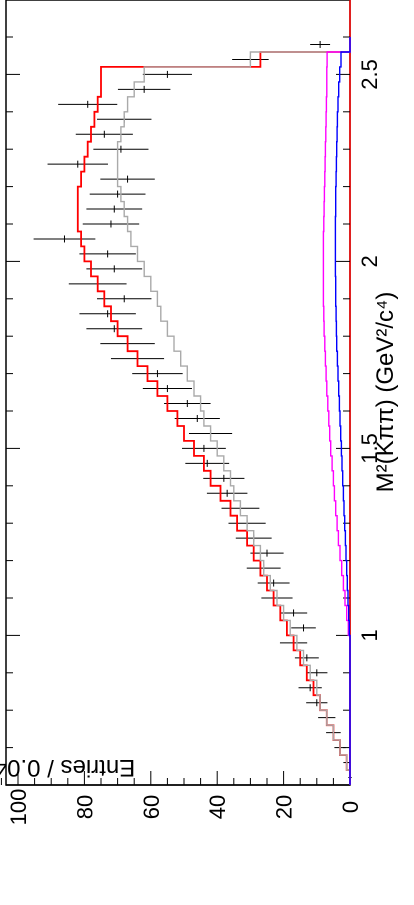  What do you see at coordinates (217, 807) in the screenshot?
I see `y-tick-label: 40` at bounding box center [217, 807].